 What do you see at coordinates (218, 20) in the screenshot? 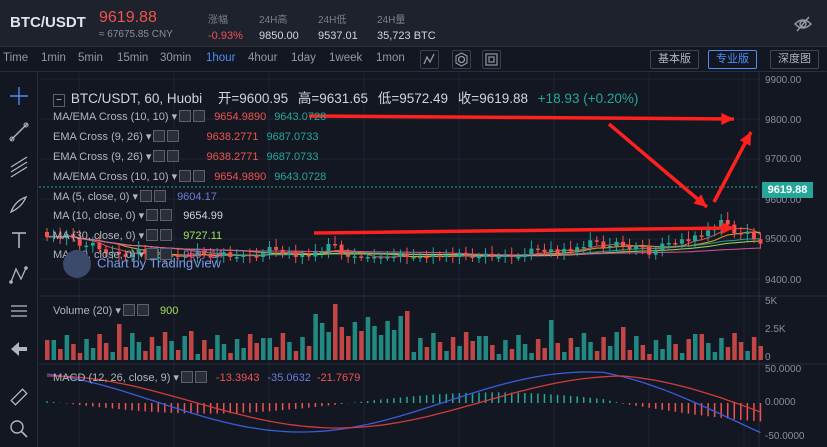
I see `stat-label: 涨幅` at bounding box center [218, 20].